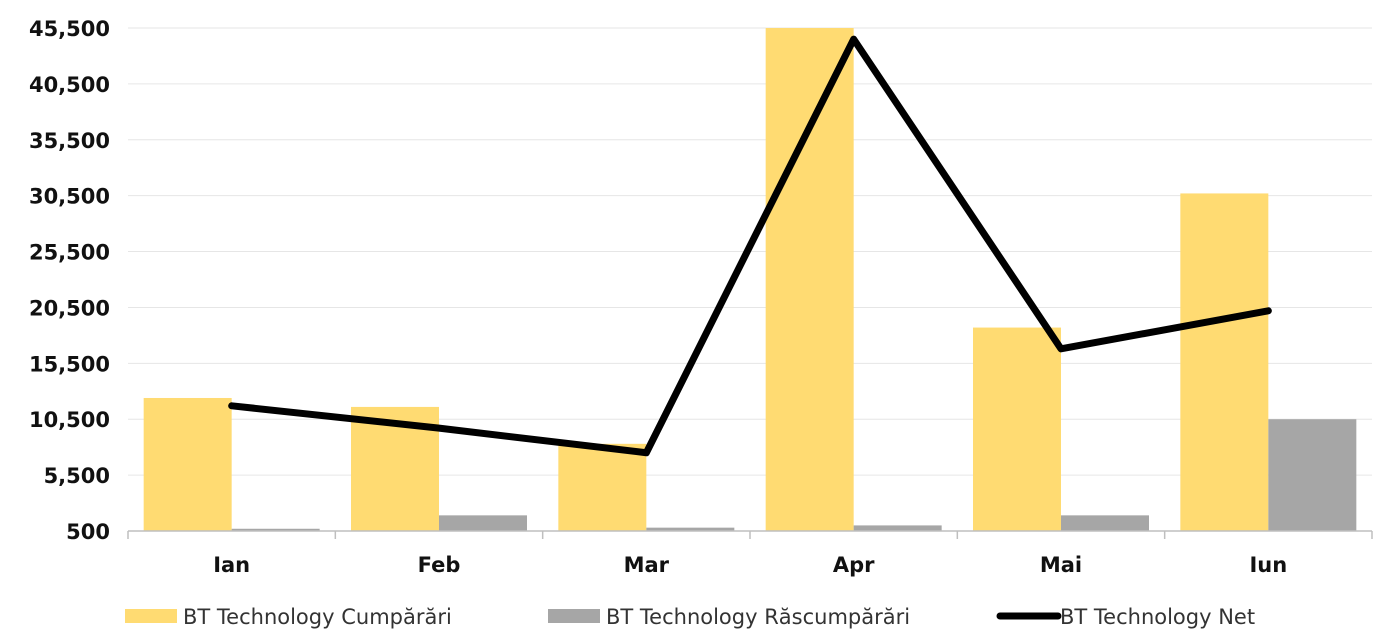 This screenshot has height=637, width=1374. I want to click on y-tick-label: 25,500, so click(69, 253).